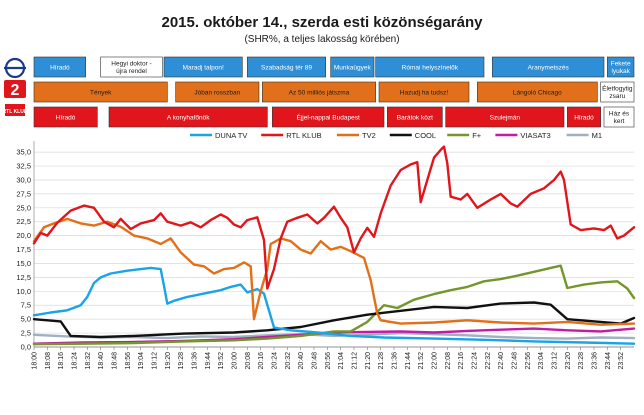  I want to click on svg-text: RTL KLUB, so click(15, 112).